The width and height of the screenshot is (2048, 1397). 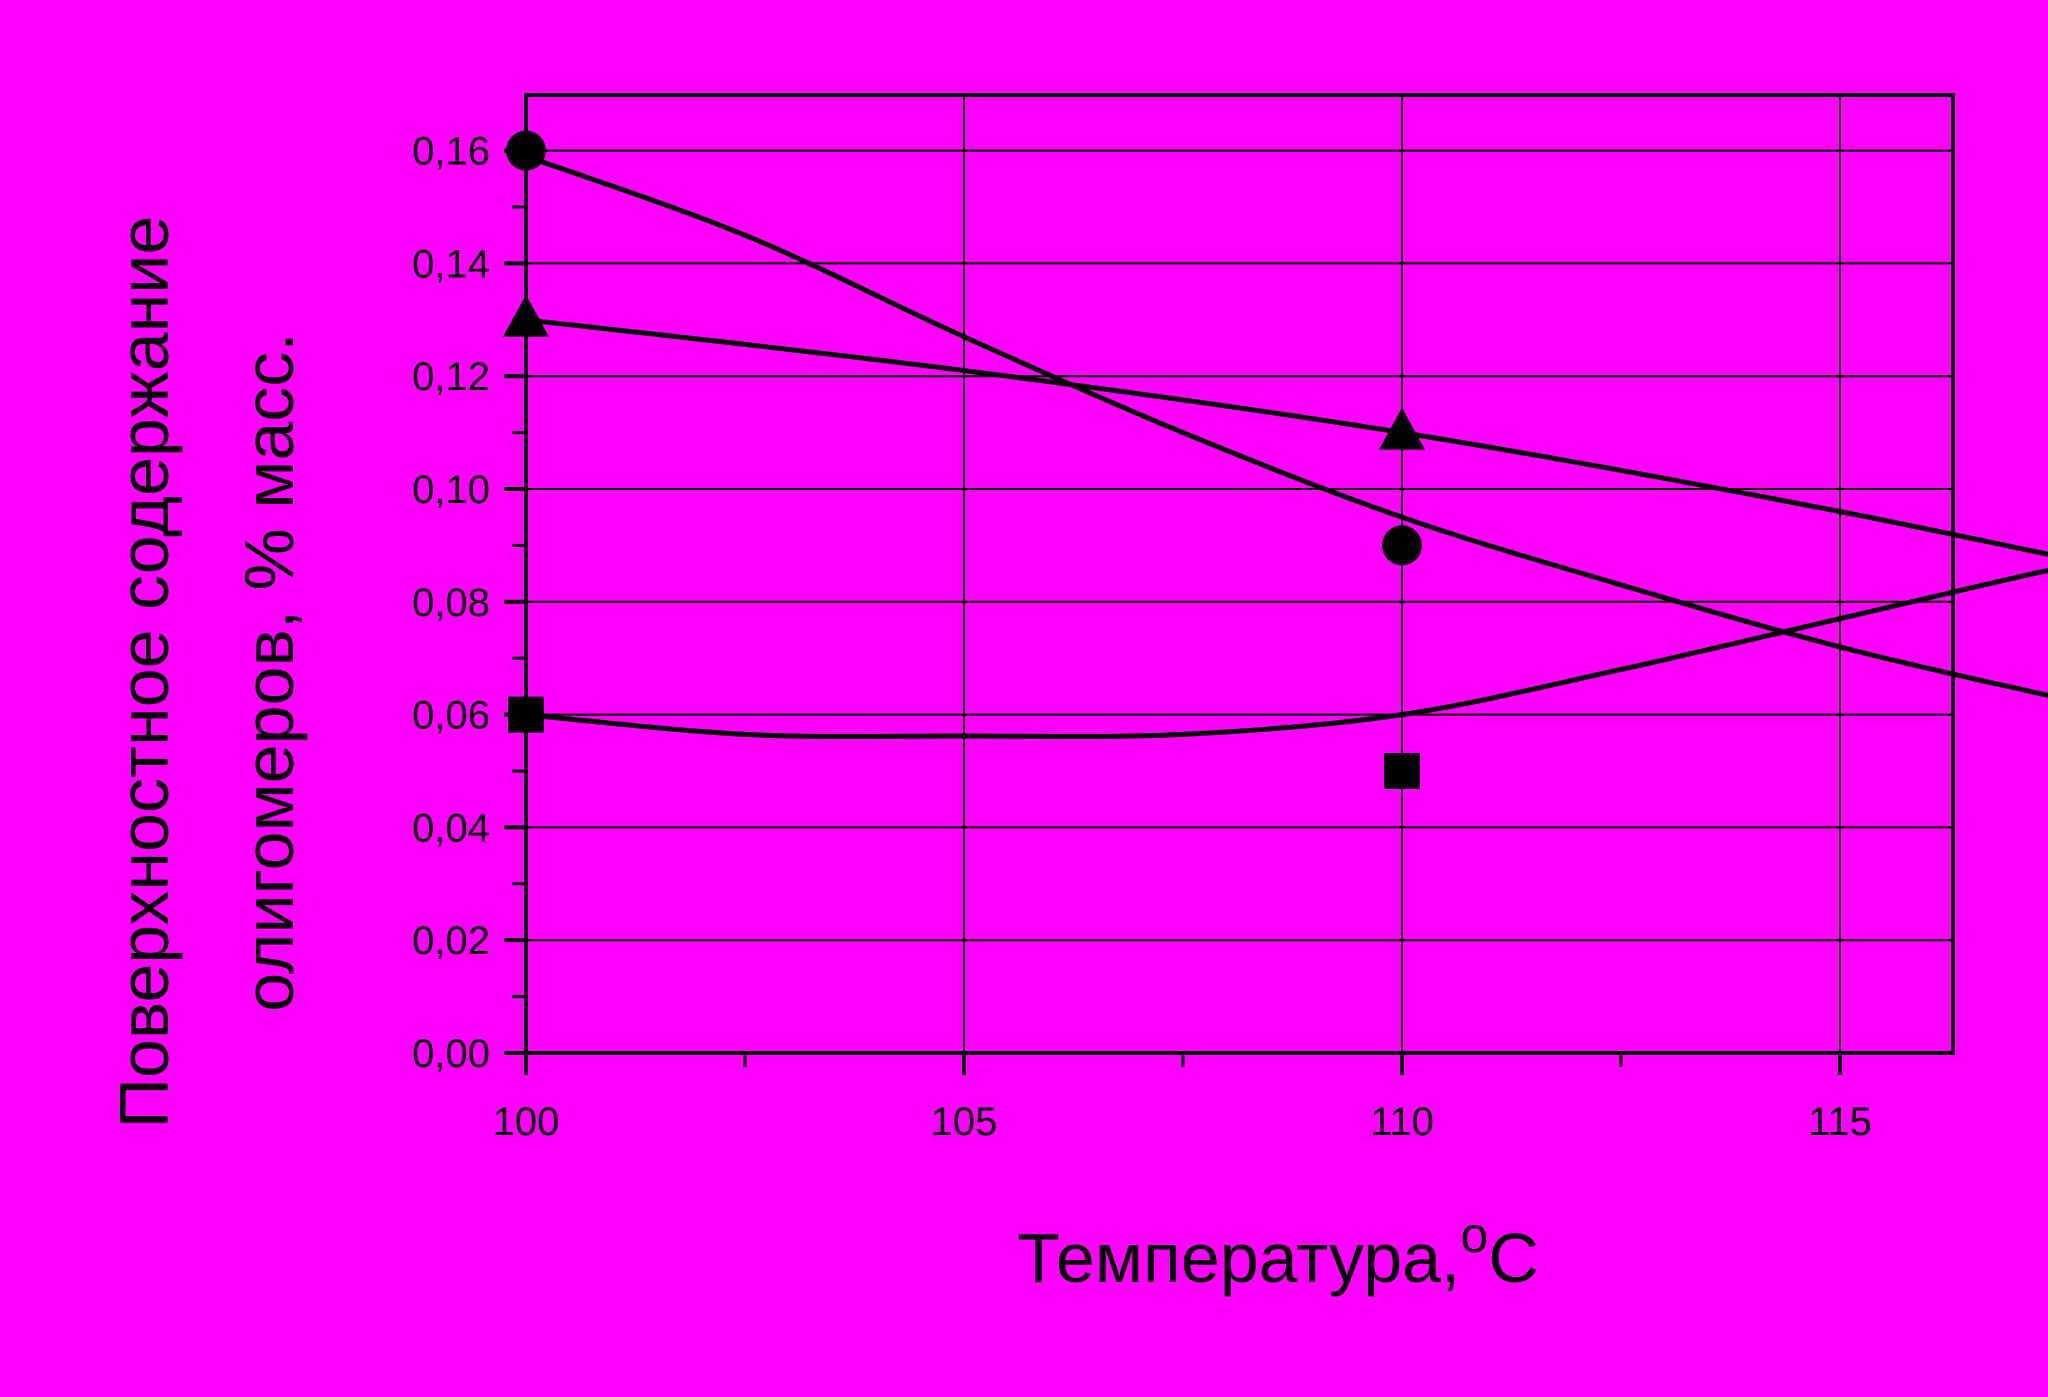 What do you see at coordinates (451, 377) in the screenshot?
I see `y-tick-label: 0,12` at bounding box center [451, 377].